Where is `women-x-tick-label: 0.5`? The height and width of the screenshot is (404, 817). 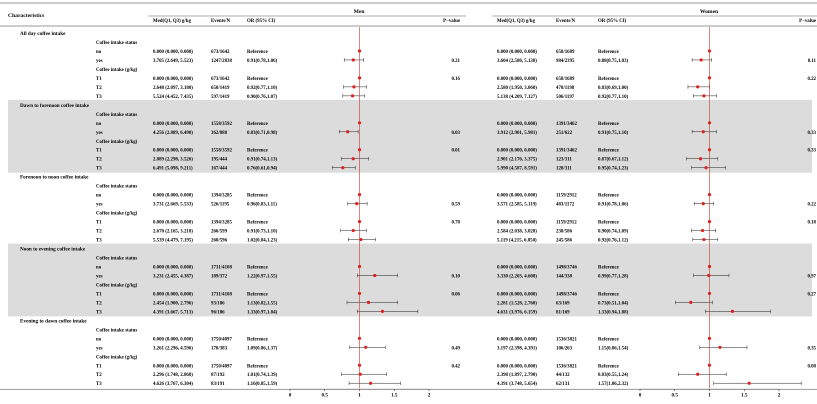
women-x-tick-label: 0.5 is located at coordinates (675, 396).